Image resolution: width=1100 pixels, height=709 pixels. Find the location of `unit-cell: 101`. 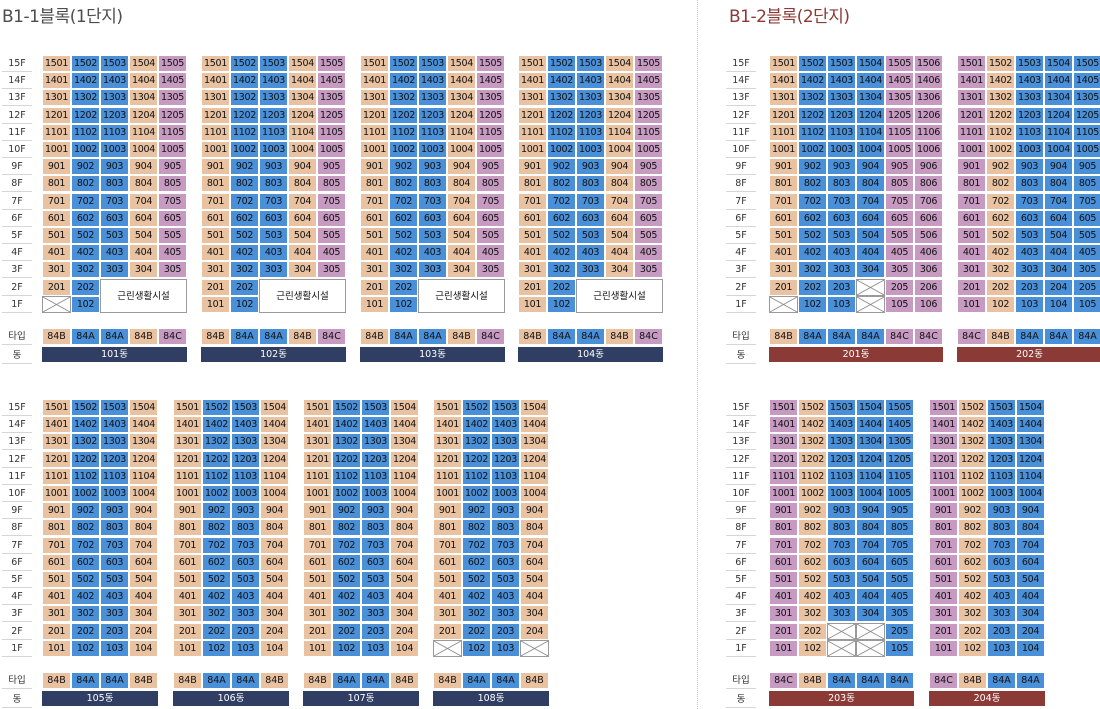

unit-cell: 101 is located at coordinates (215, 304).